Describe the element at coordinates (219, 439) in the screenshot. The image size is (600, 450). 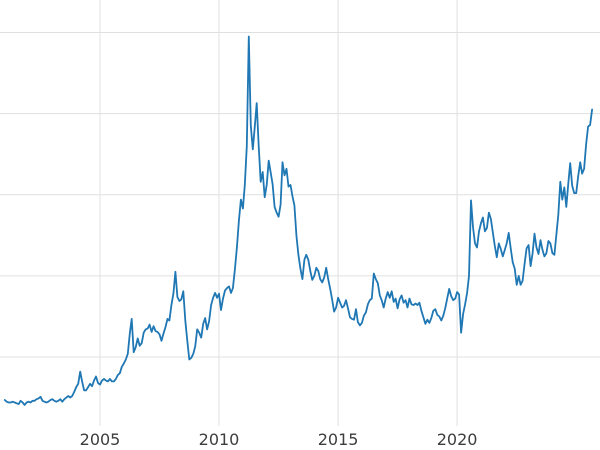
I see `x-tick-label: 2010` at that location.